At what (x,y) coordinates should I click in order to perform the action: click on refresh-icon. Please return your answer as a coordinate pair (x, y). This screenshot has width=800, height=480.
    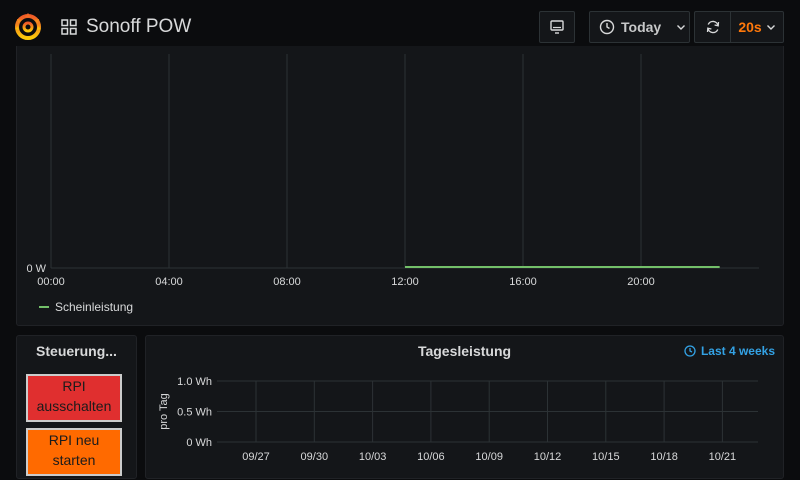
    Looking at the image, I should click on (712, 27).